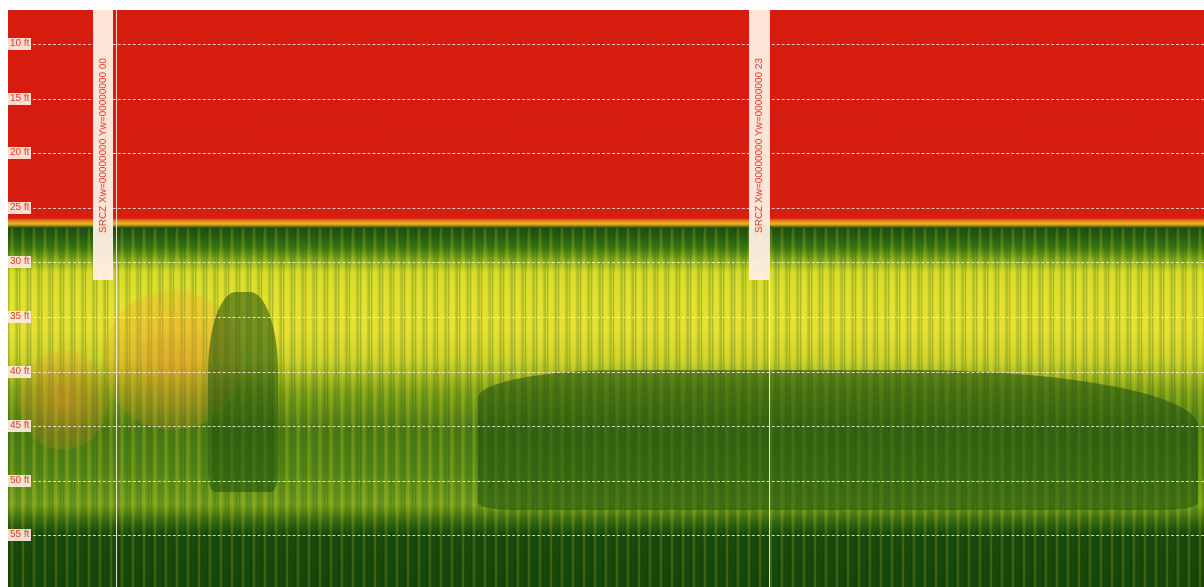  I want to click on event-marker-text: SRCZ Xw=00000000 Yw=00000000 00, so click(103, 145).